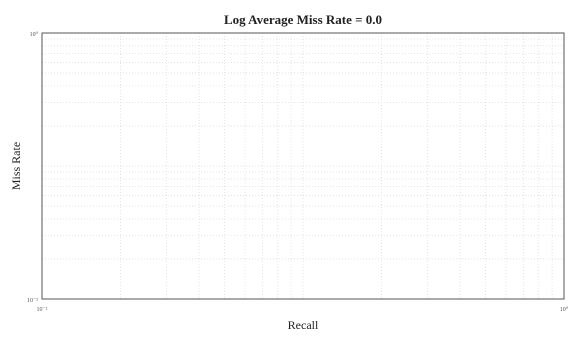 This screenshot has height=338, width=571. What do you see at coordinates (564, 309) in the screenshot?
I see `x-tick-label-max: 10⁰` at bounding box center [564, 309].